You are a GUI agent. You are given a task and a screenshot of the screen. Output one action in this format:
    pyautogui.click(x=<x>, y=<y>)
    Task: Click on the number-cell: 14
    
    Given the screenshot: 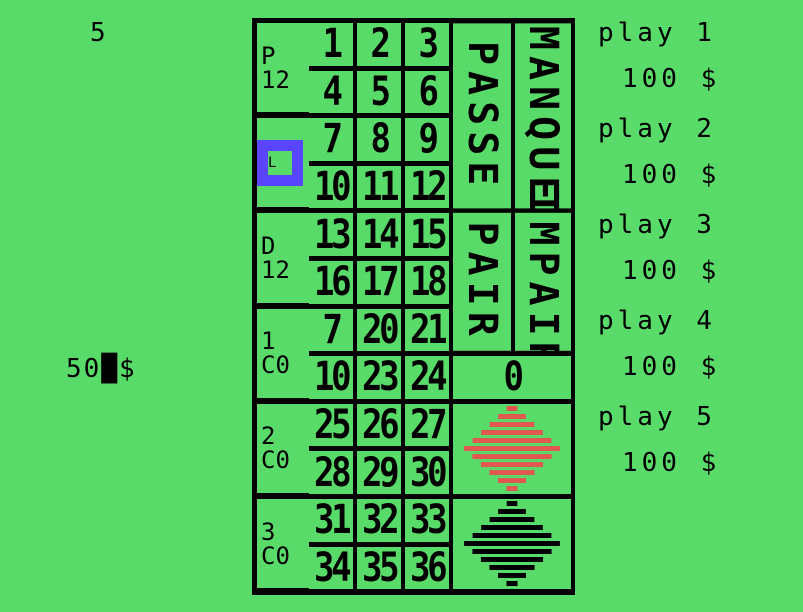 What is the action you would take?
    pyautogui.click(x=379, y=234)
    